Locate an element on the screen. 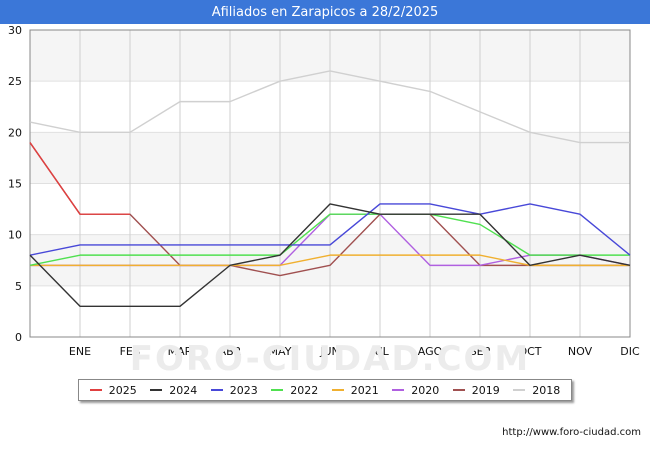 This screenshot has height=450, width=650. legend-item-2020: 2020 is located at coordinates (415, 390).